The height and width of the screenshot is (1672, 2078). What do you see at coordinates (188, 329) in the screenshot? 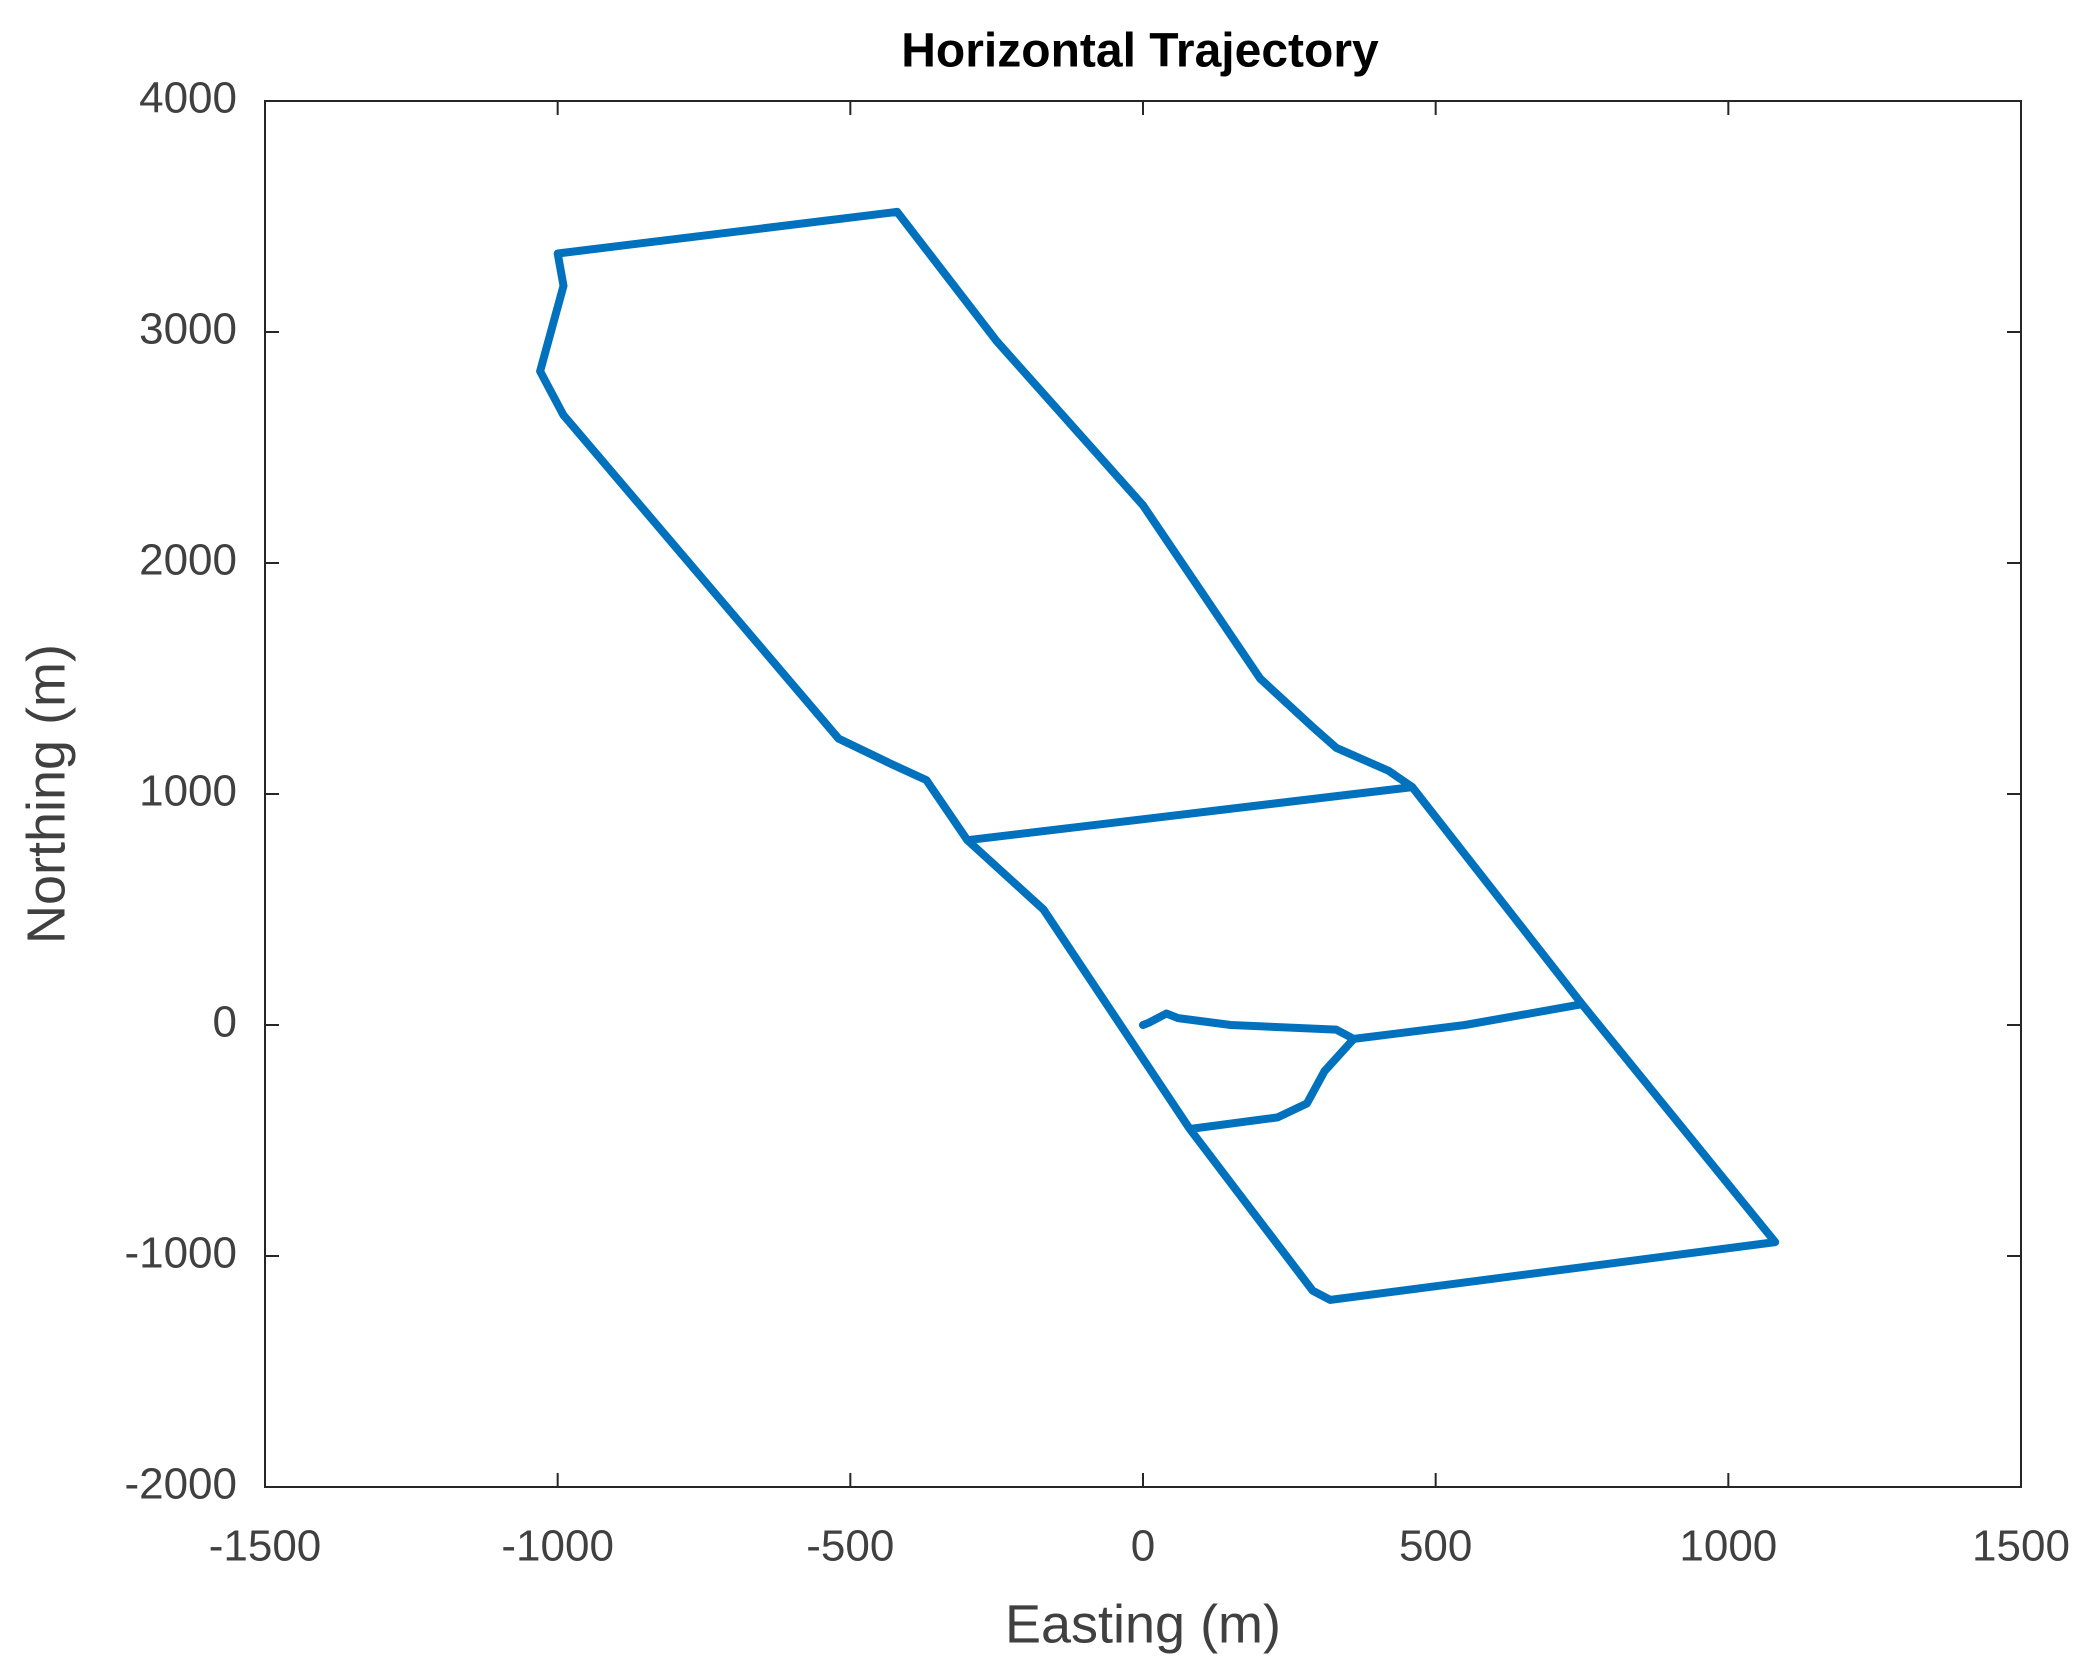
I see `y-tick-label: 3000` at bounding box center [188, 329].